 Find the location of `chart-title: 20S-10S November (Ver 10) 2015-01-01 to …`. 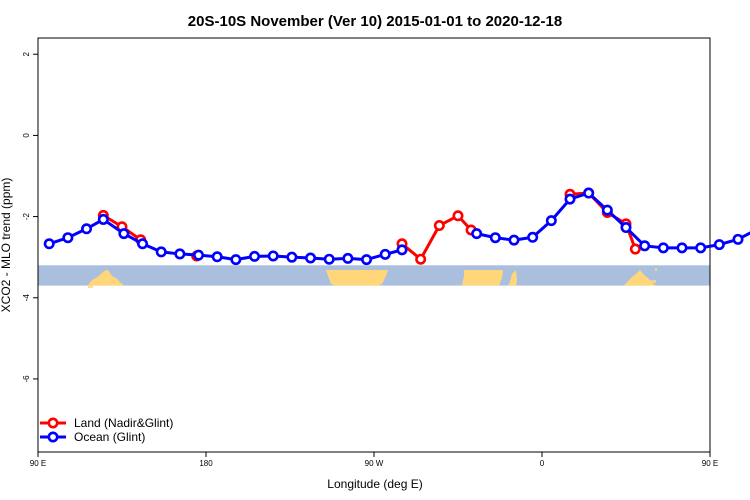

chart-title: 20S-10S November (Ver 10) 2015-01-01 to … is located at coordinates (375, 21).